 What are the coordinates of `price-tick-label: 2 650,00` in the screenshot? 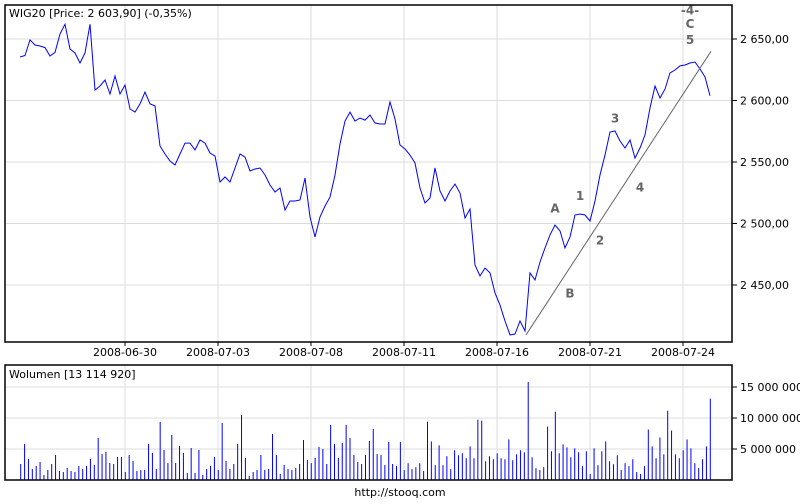 It's located at (764, 39).